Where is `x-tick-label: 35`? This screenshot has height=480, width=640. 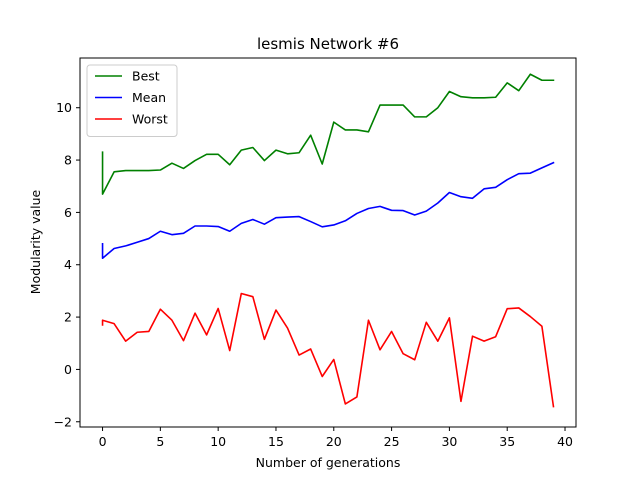 x-tick-label: 35 is located at coordinates (507, 441).